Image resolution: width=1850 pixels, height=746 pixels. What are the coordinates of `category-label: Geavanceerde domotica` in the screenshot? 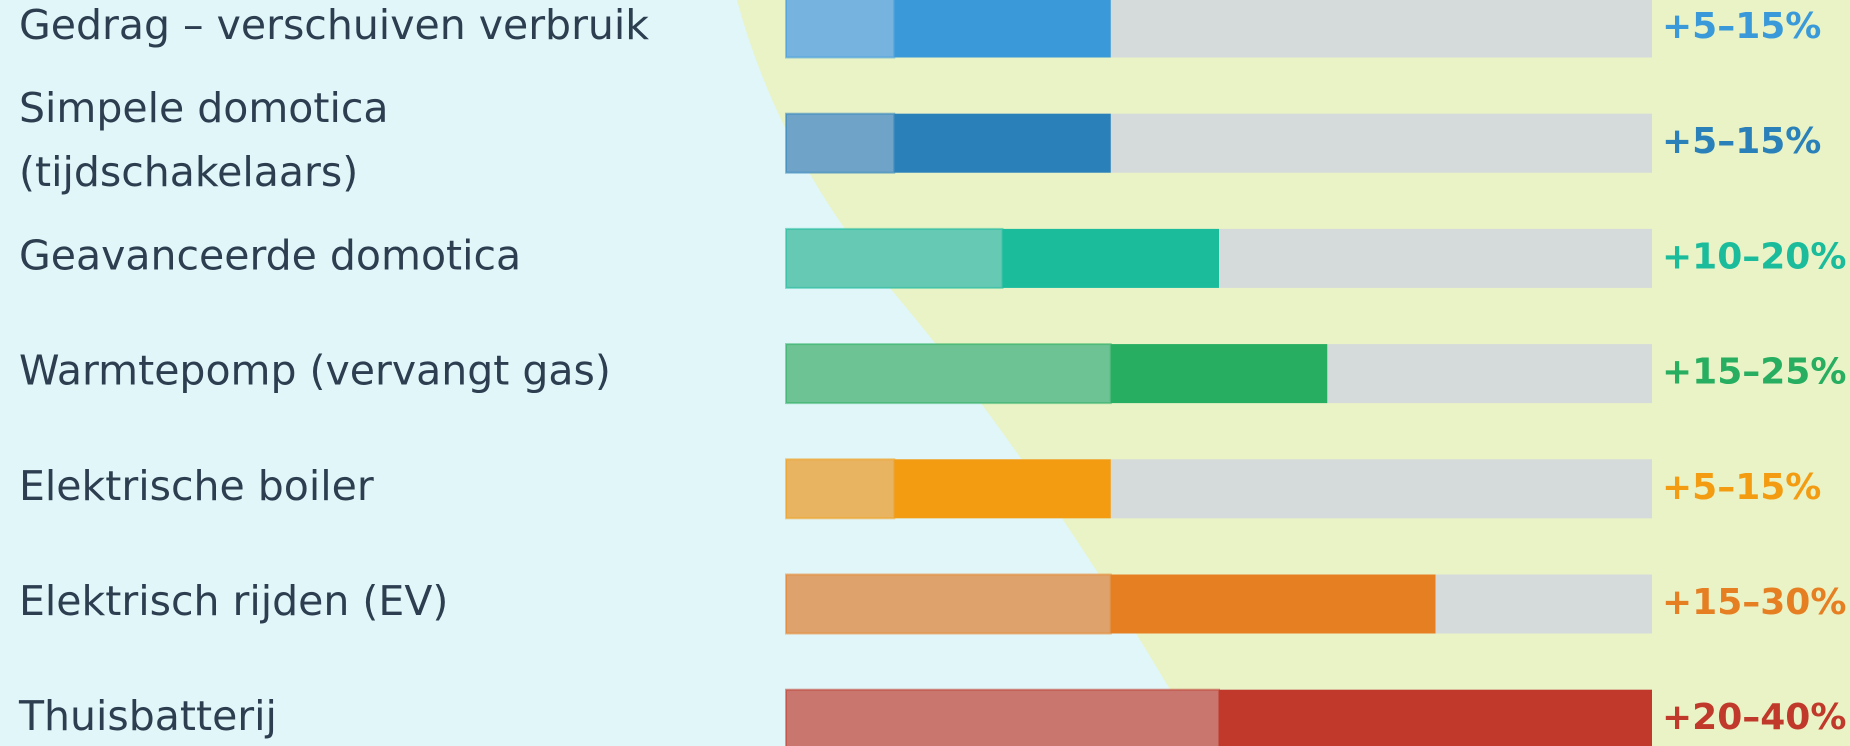 It's located at (270, 255).